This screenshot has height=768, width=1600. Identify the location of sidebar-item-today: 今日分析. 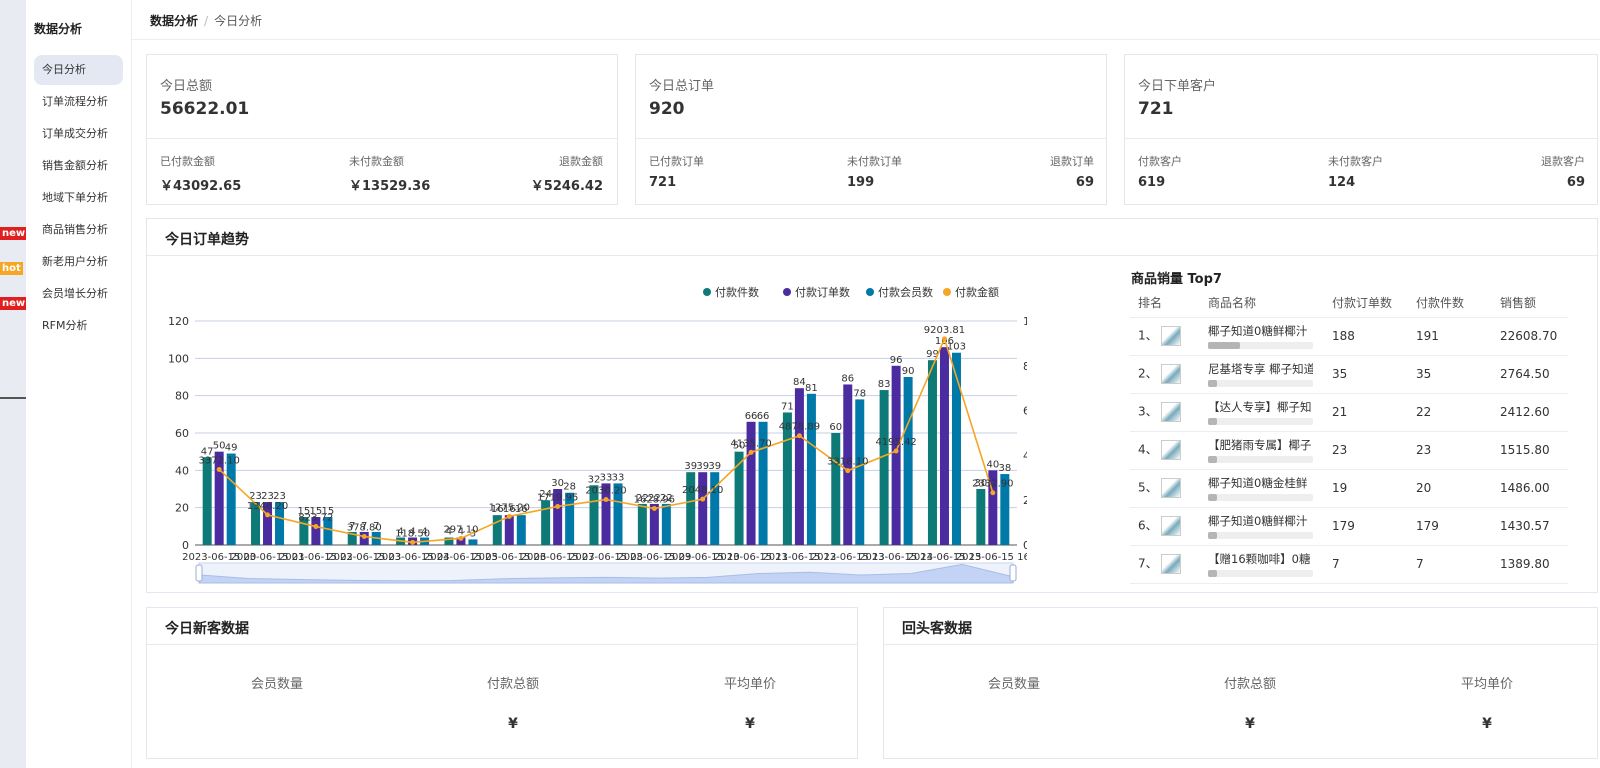
(78, 70).